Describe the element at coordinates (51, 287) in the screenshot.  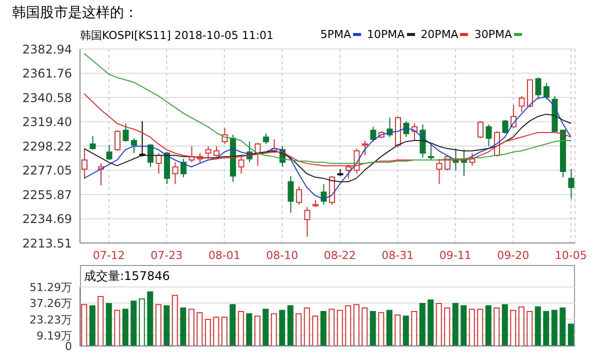
I see `y-tick-label: 51.29万` at that location.